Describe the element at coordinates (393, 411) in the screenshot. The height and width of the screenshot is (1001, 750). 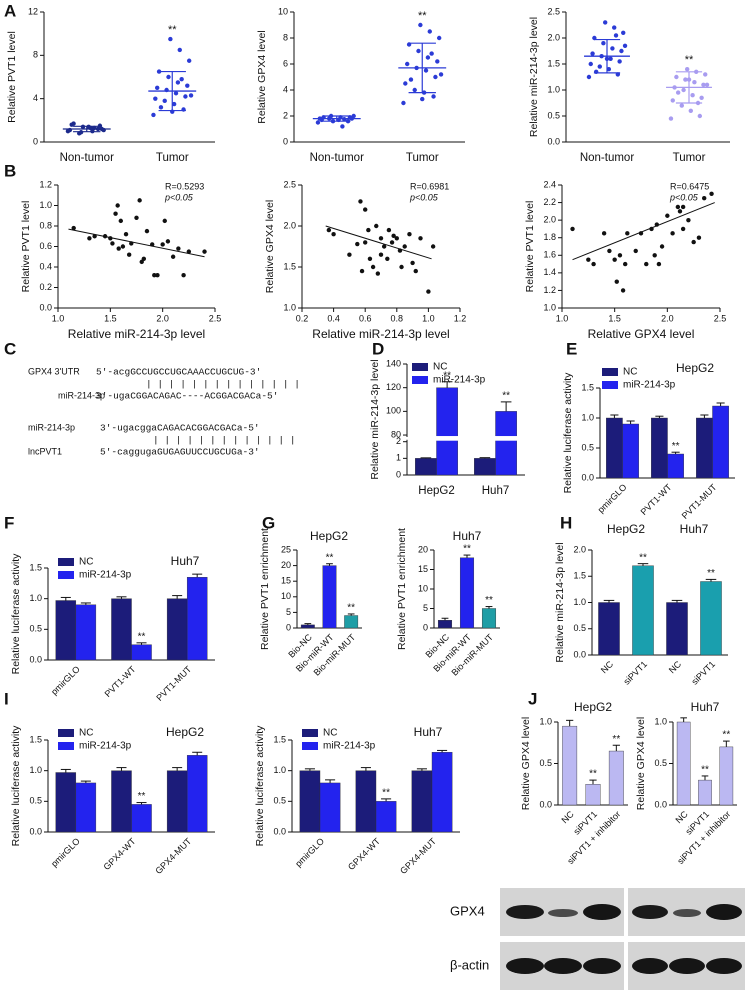
I see `y-tick-label: 100` at that location.